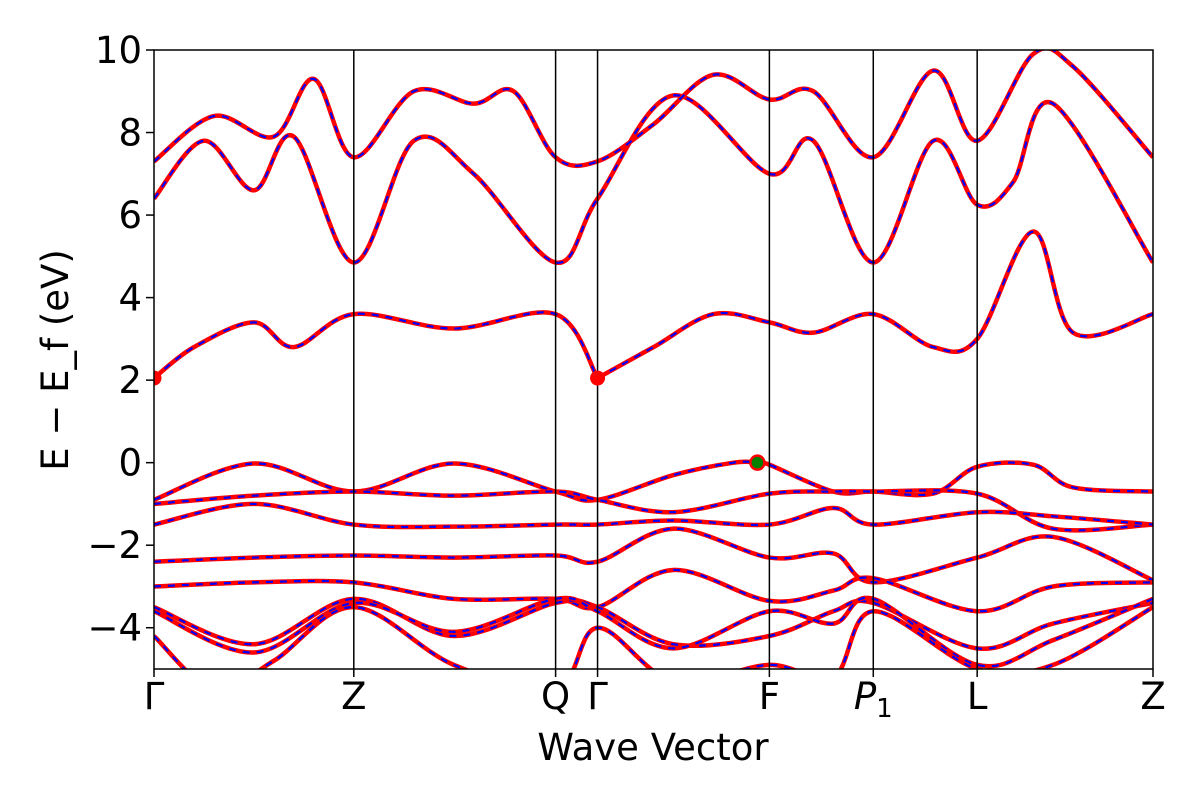 The height and width of the screenshot is (800, 1200). I want to click on x-axis-label: Wave Vector, so click(653, 747).